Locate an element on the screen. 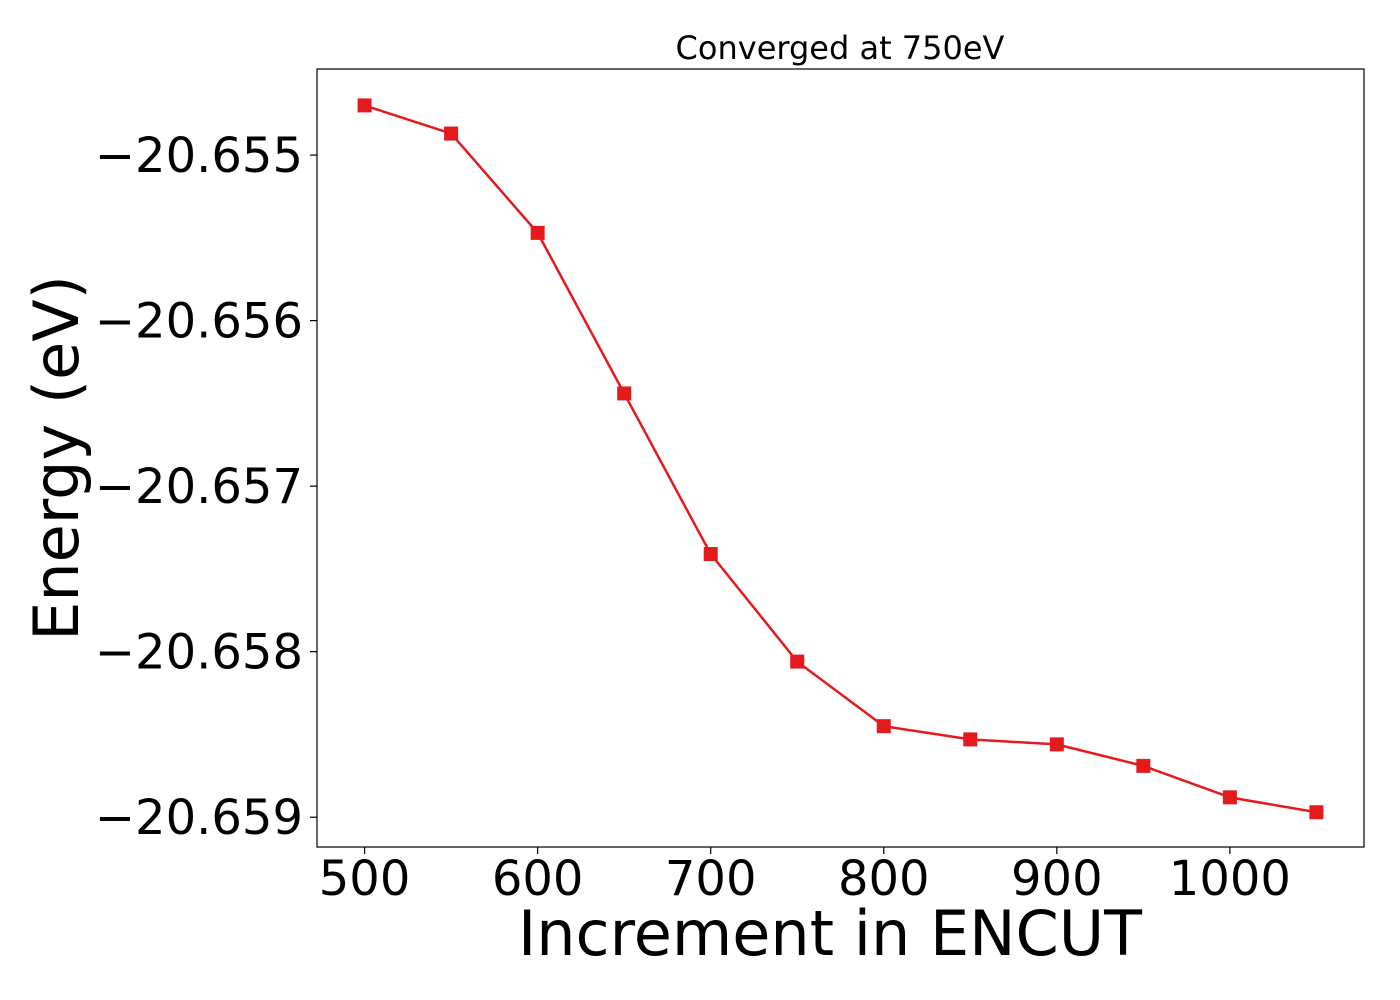 This screenshot has width=1400, height=1000. y-tick-label: −20.656 is located at coordinates (199, 322).